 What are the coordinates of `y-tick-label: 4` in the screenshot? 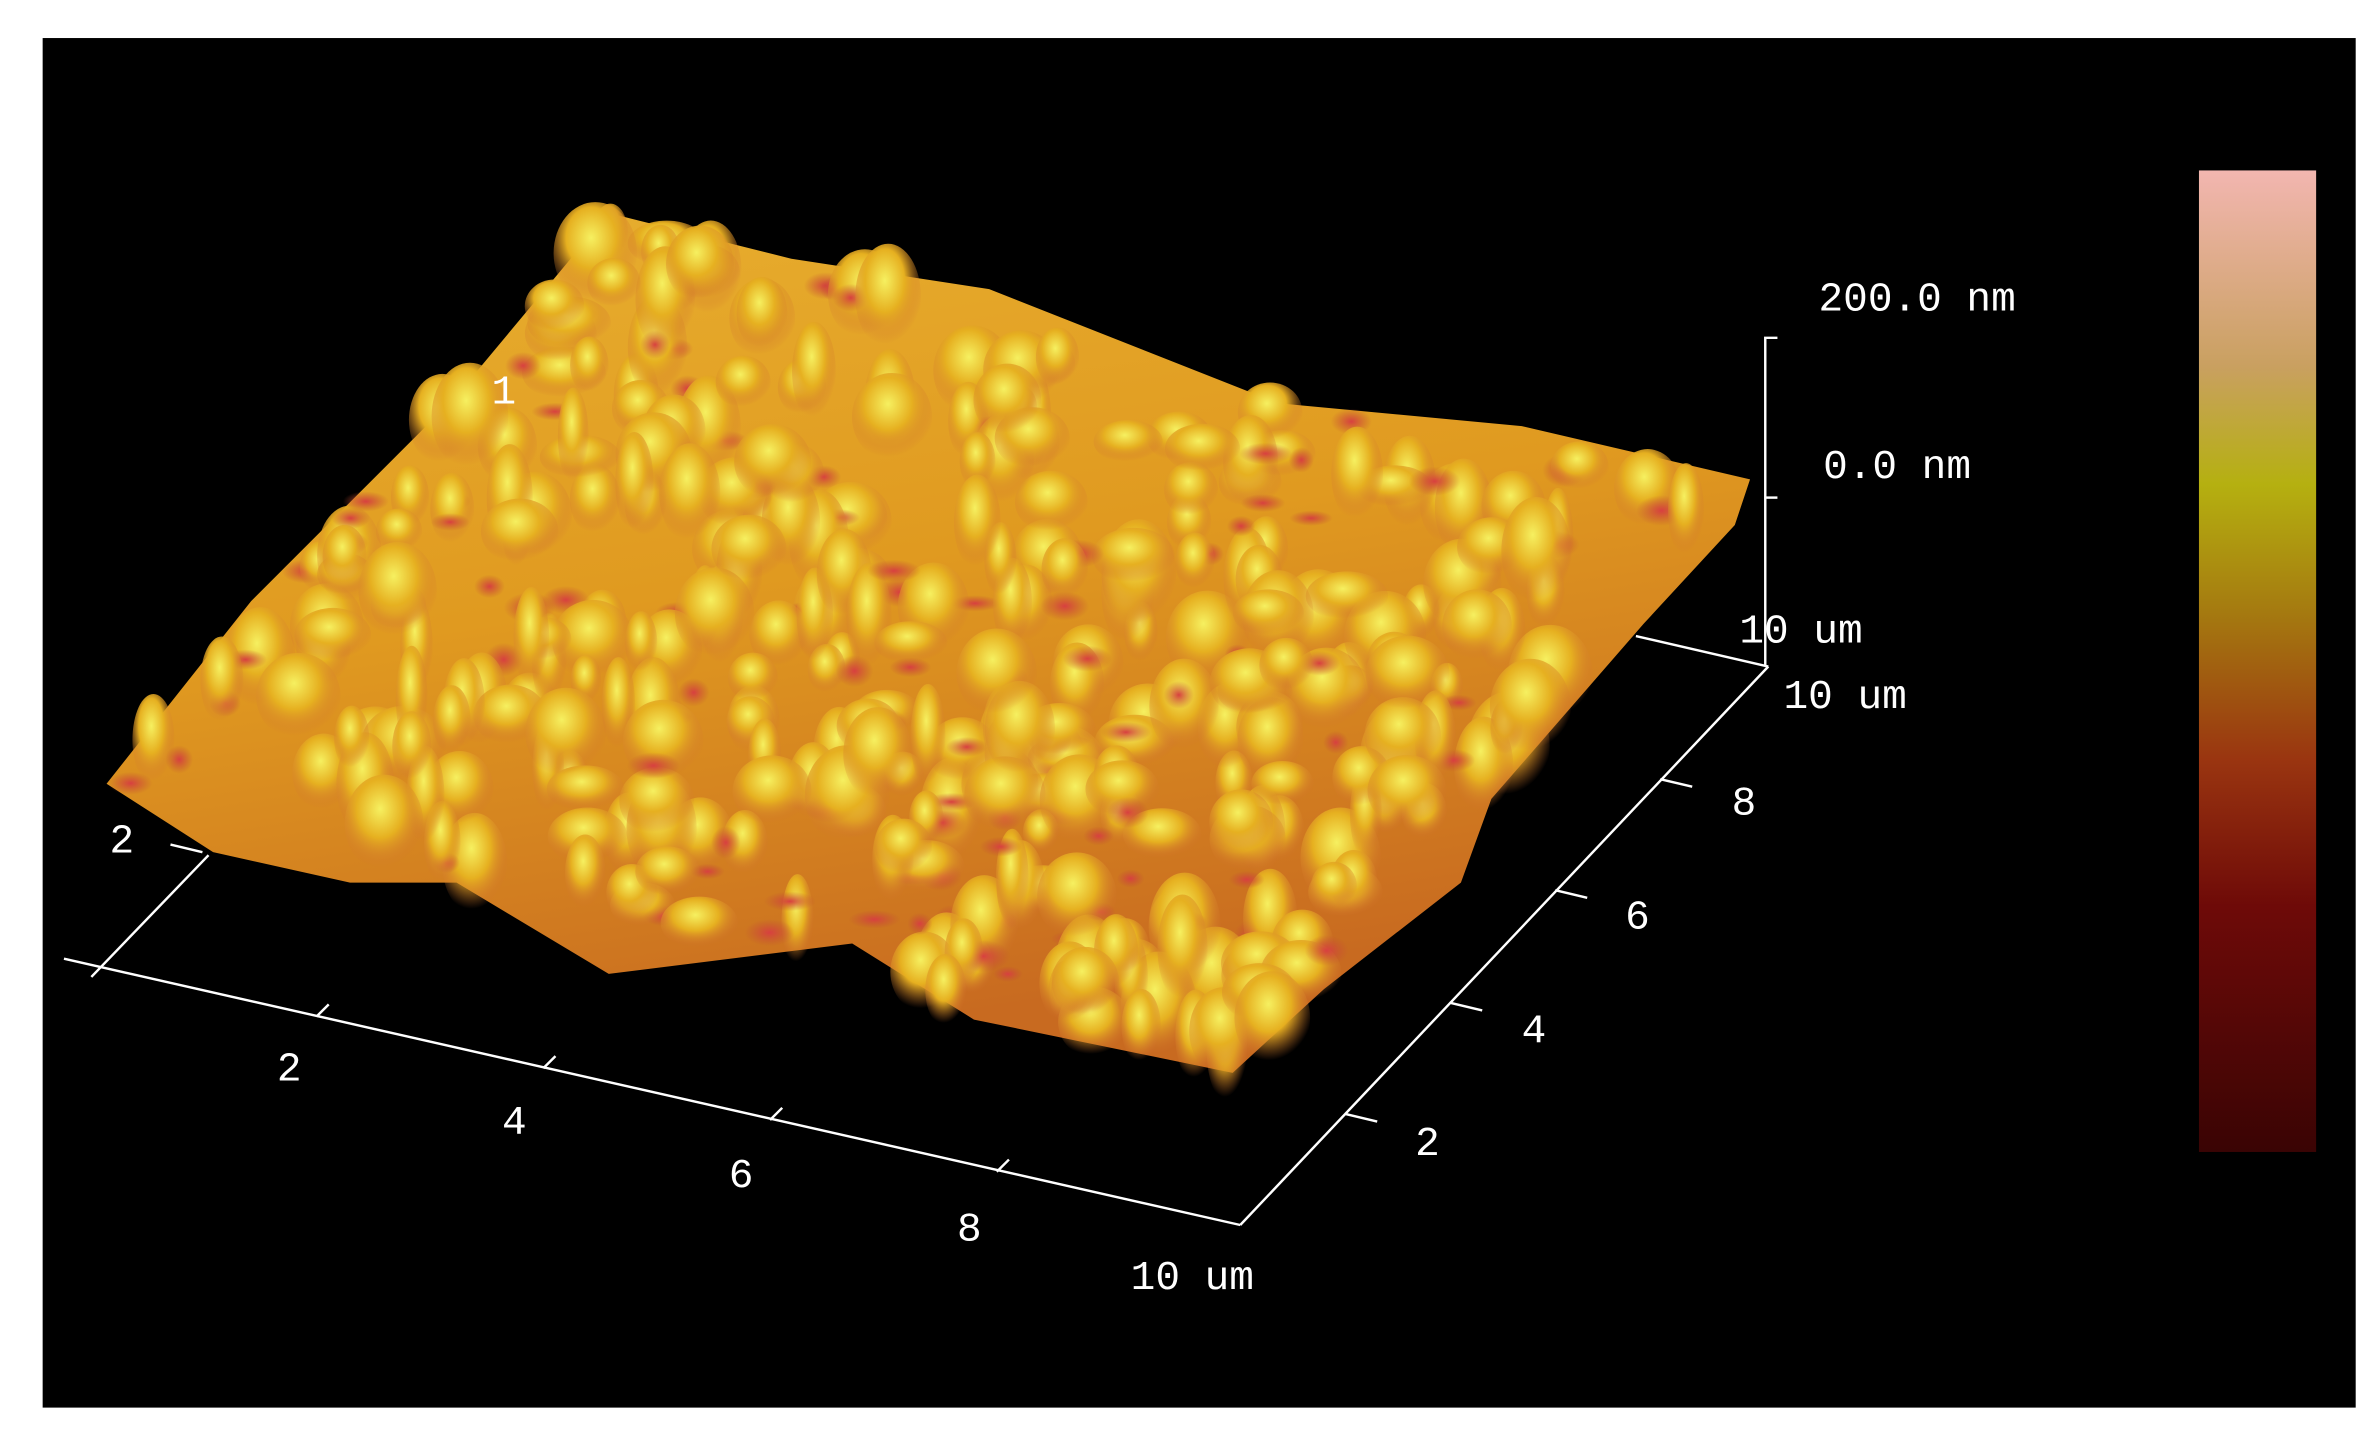 It's located at (1534, 1033).